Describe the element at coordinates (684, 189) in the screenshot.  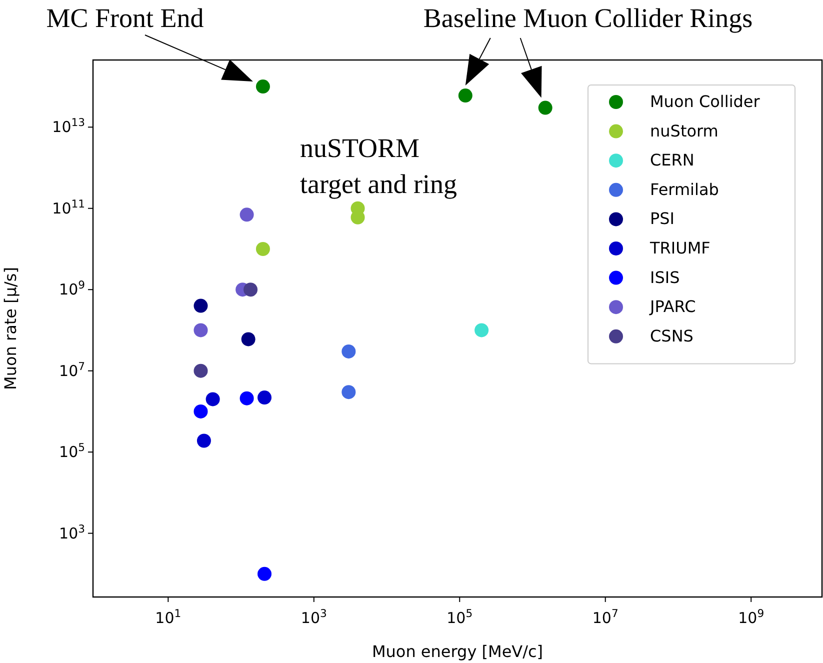
I see `legend-label: Fermilab` at that location.